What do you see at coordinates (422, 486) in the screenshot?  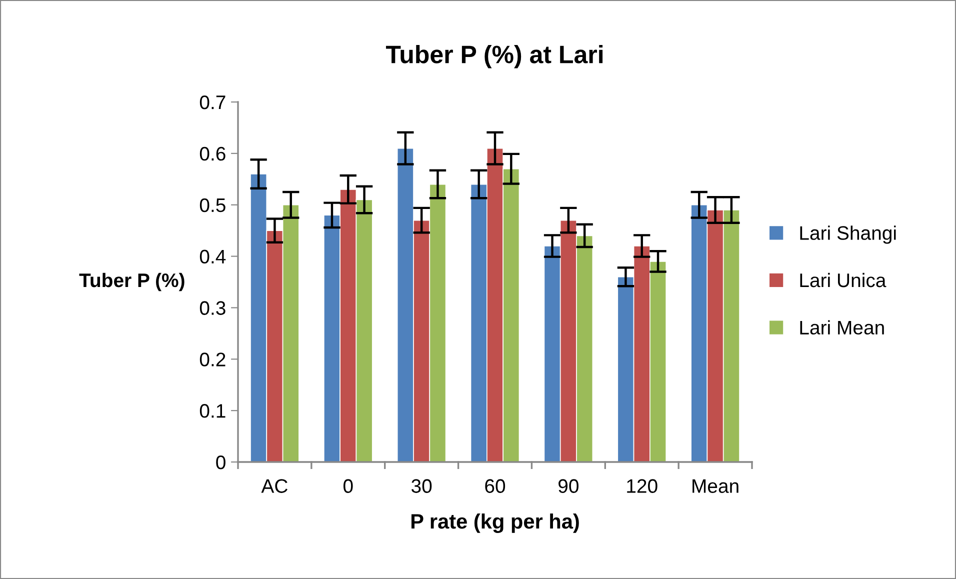 I see `x-tick-label: 30` at bounding box center [422, 486].